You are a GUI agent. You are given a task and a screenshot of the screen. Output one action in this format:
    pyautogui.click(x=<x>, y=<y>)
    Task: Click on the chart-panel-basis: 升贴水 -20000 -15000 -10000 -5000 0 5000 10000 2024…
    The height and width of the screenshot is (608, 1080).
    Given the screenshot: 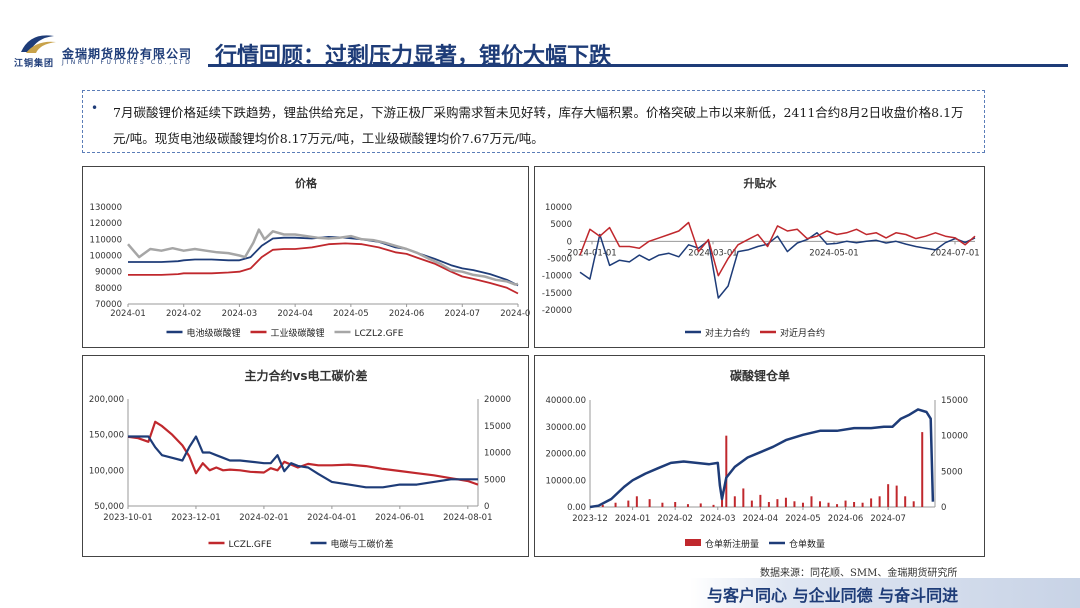 What is the action you would take?
    pyautogui.click(x=759, y=257)
    